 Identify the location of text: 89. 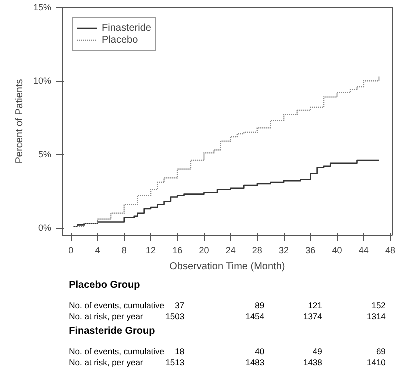
(260, 305).